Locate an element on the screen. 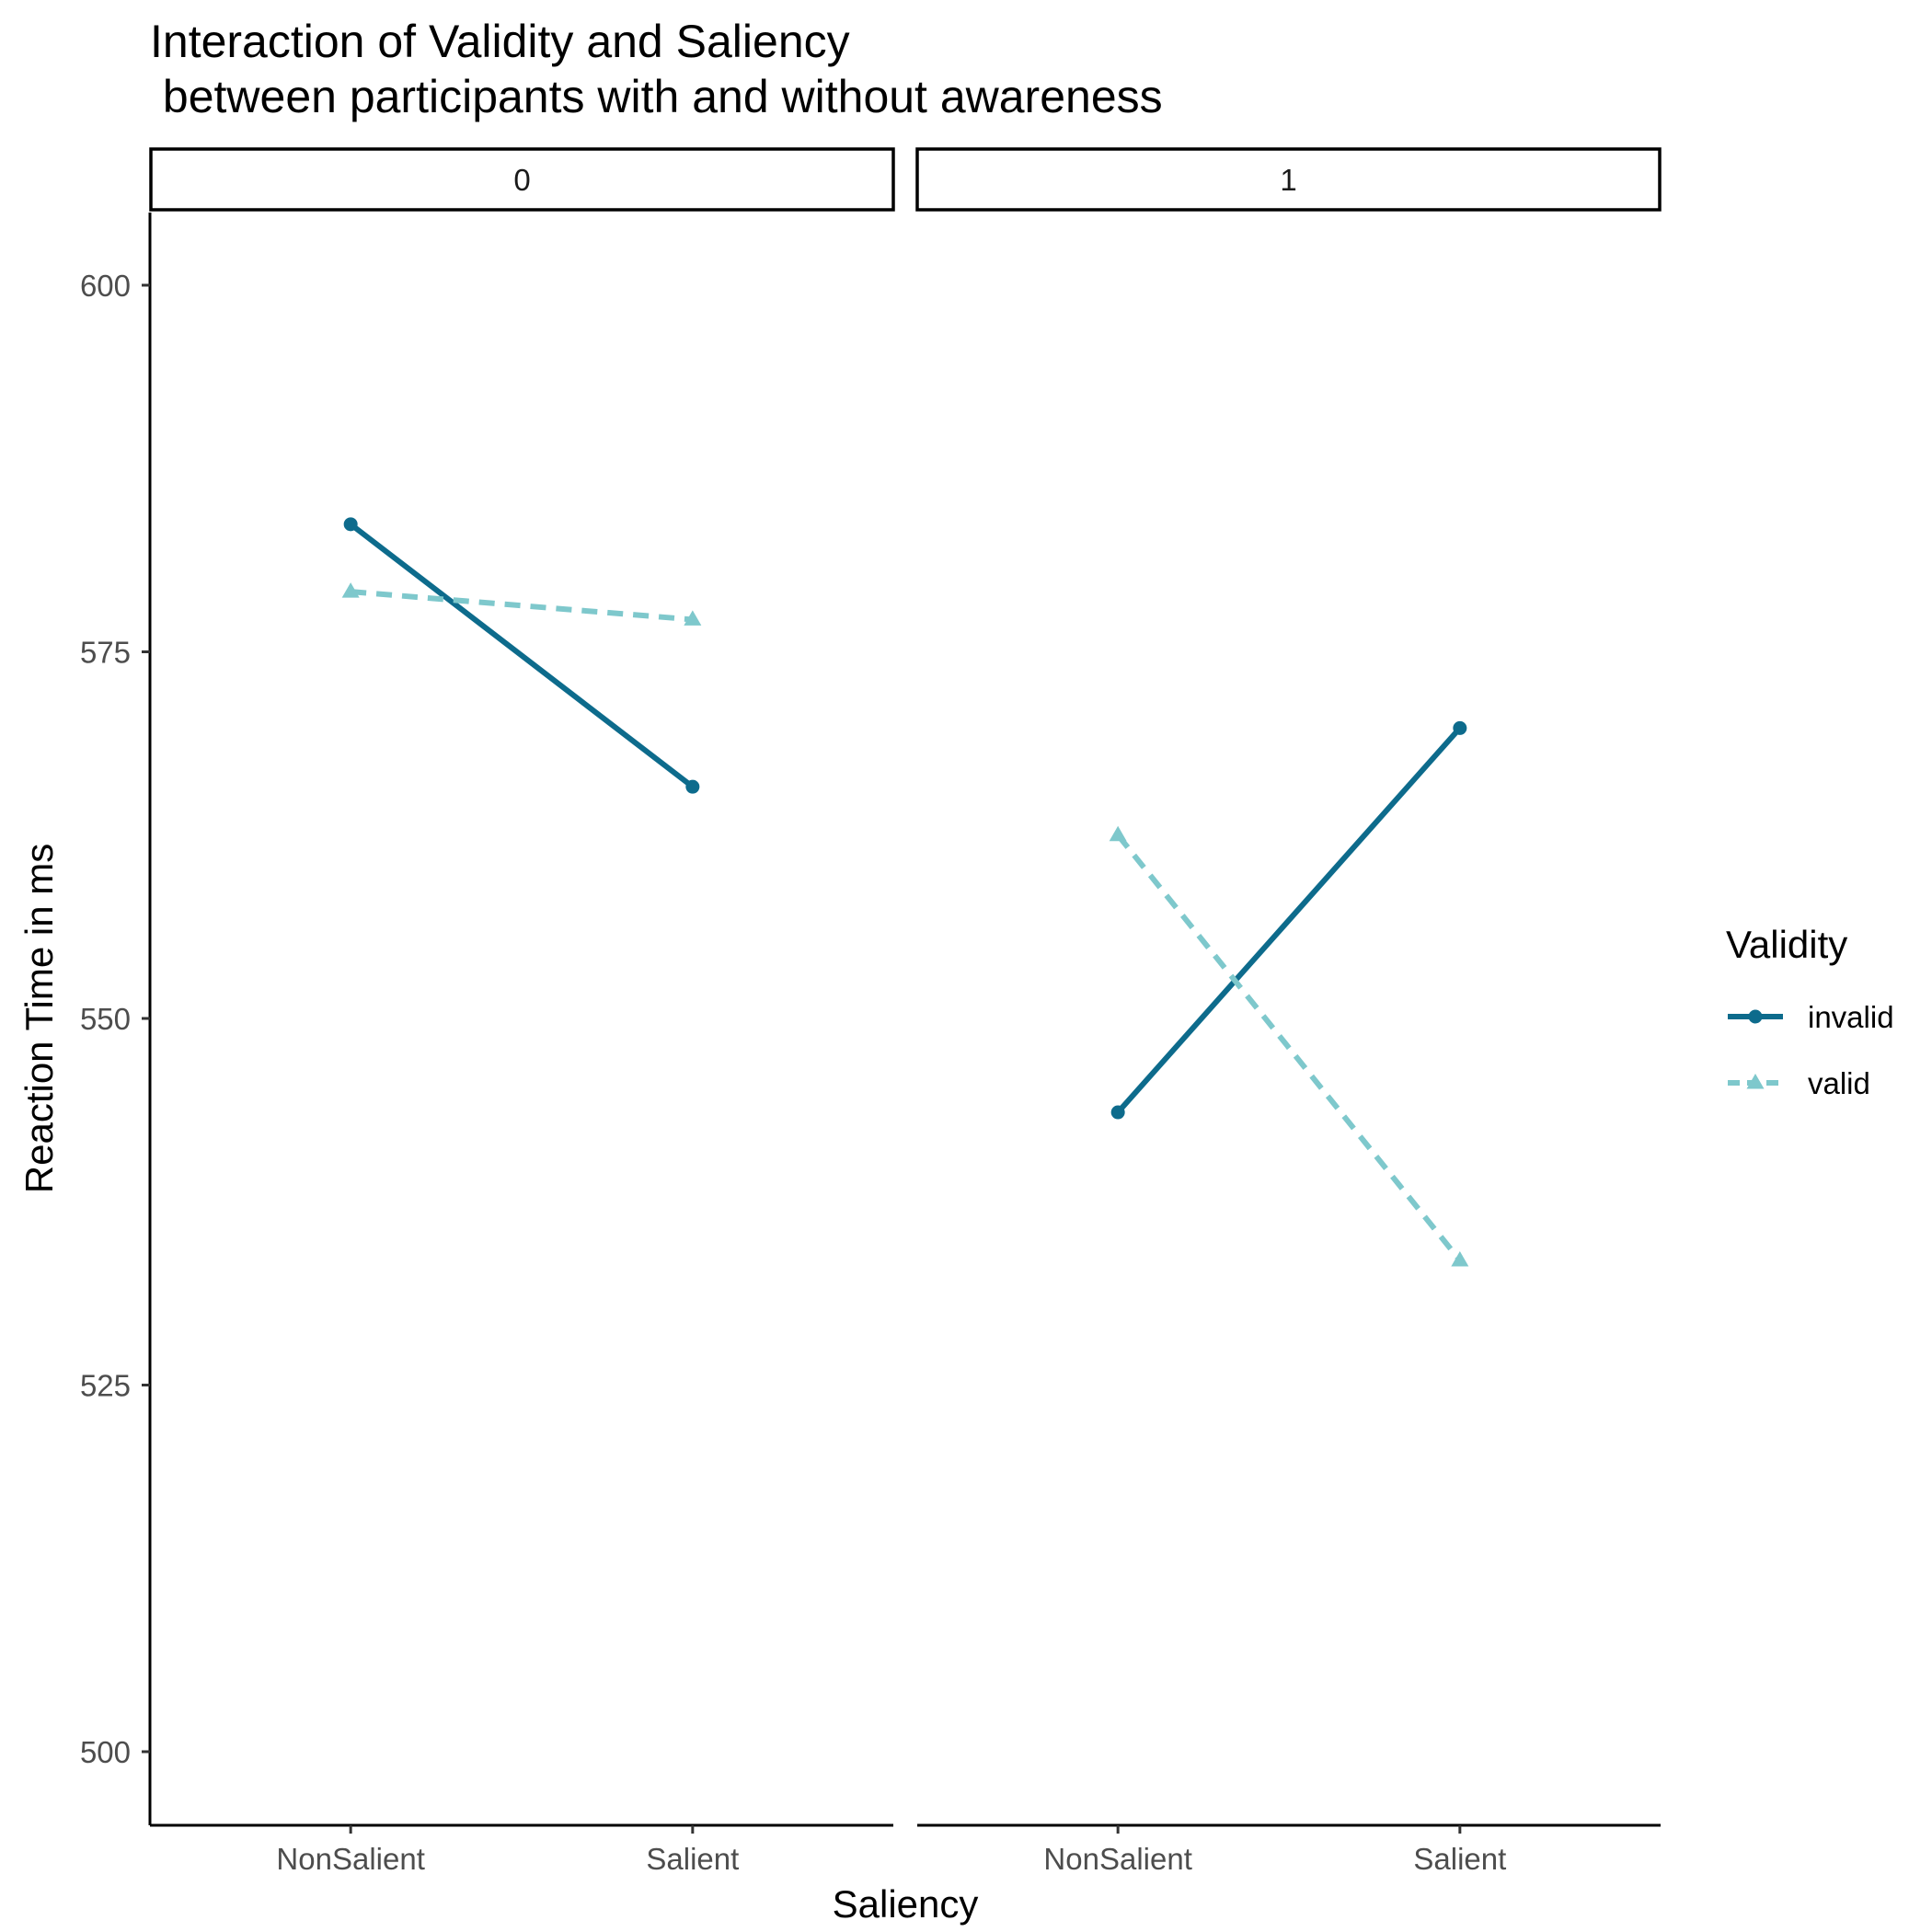 The image size is (1932, 1932). legend-key-point-valid is located at coordinates (1755, 1081).